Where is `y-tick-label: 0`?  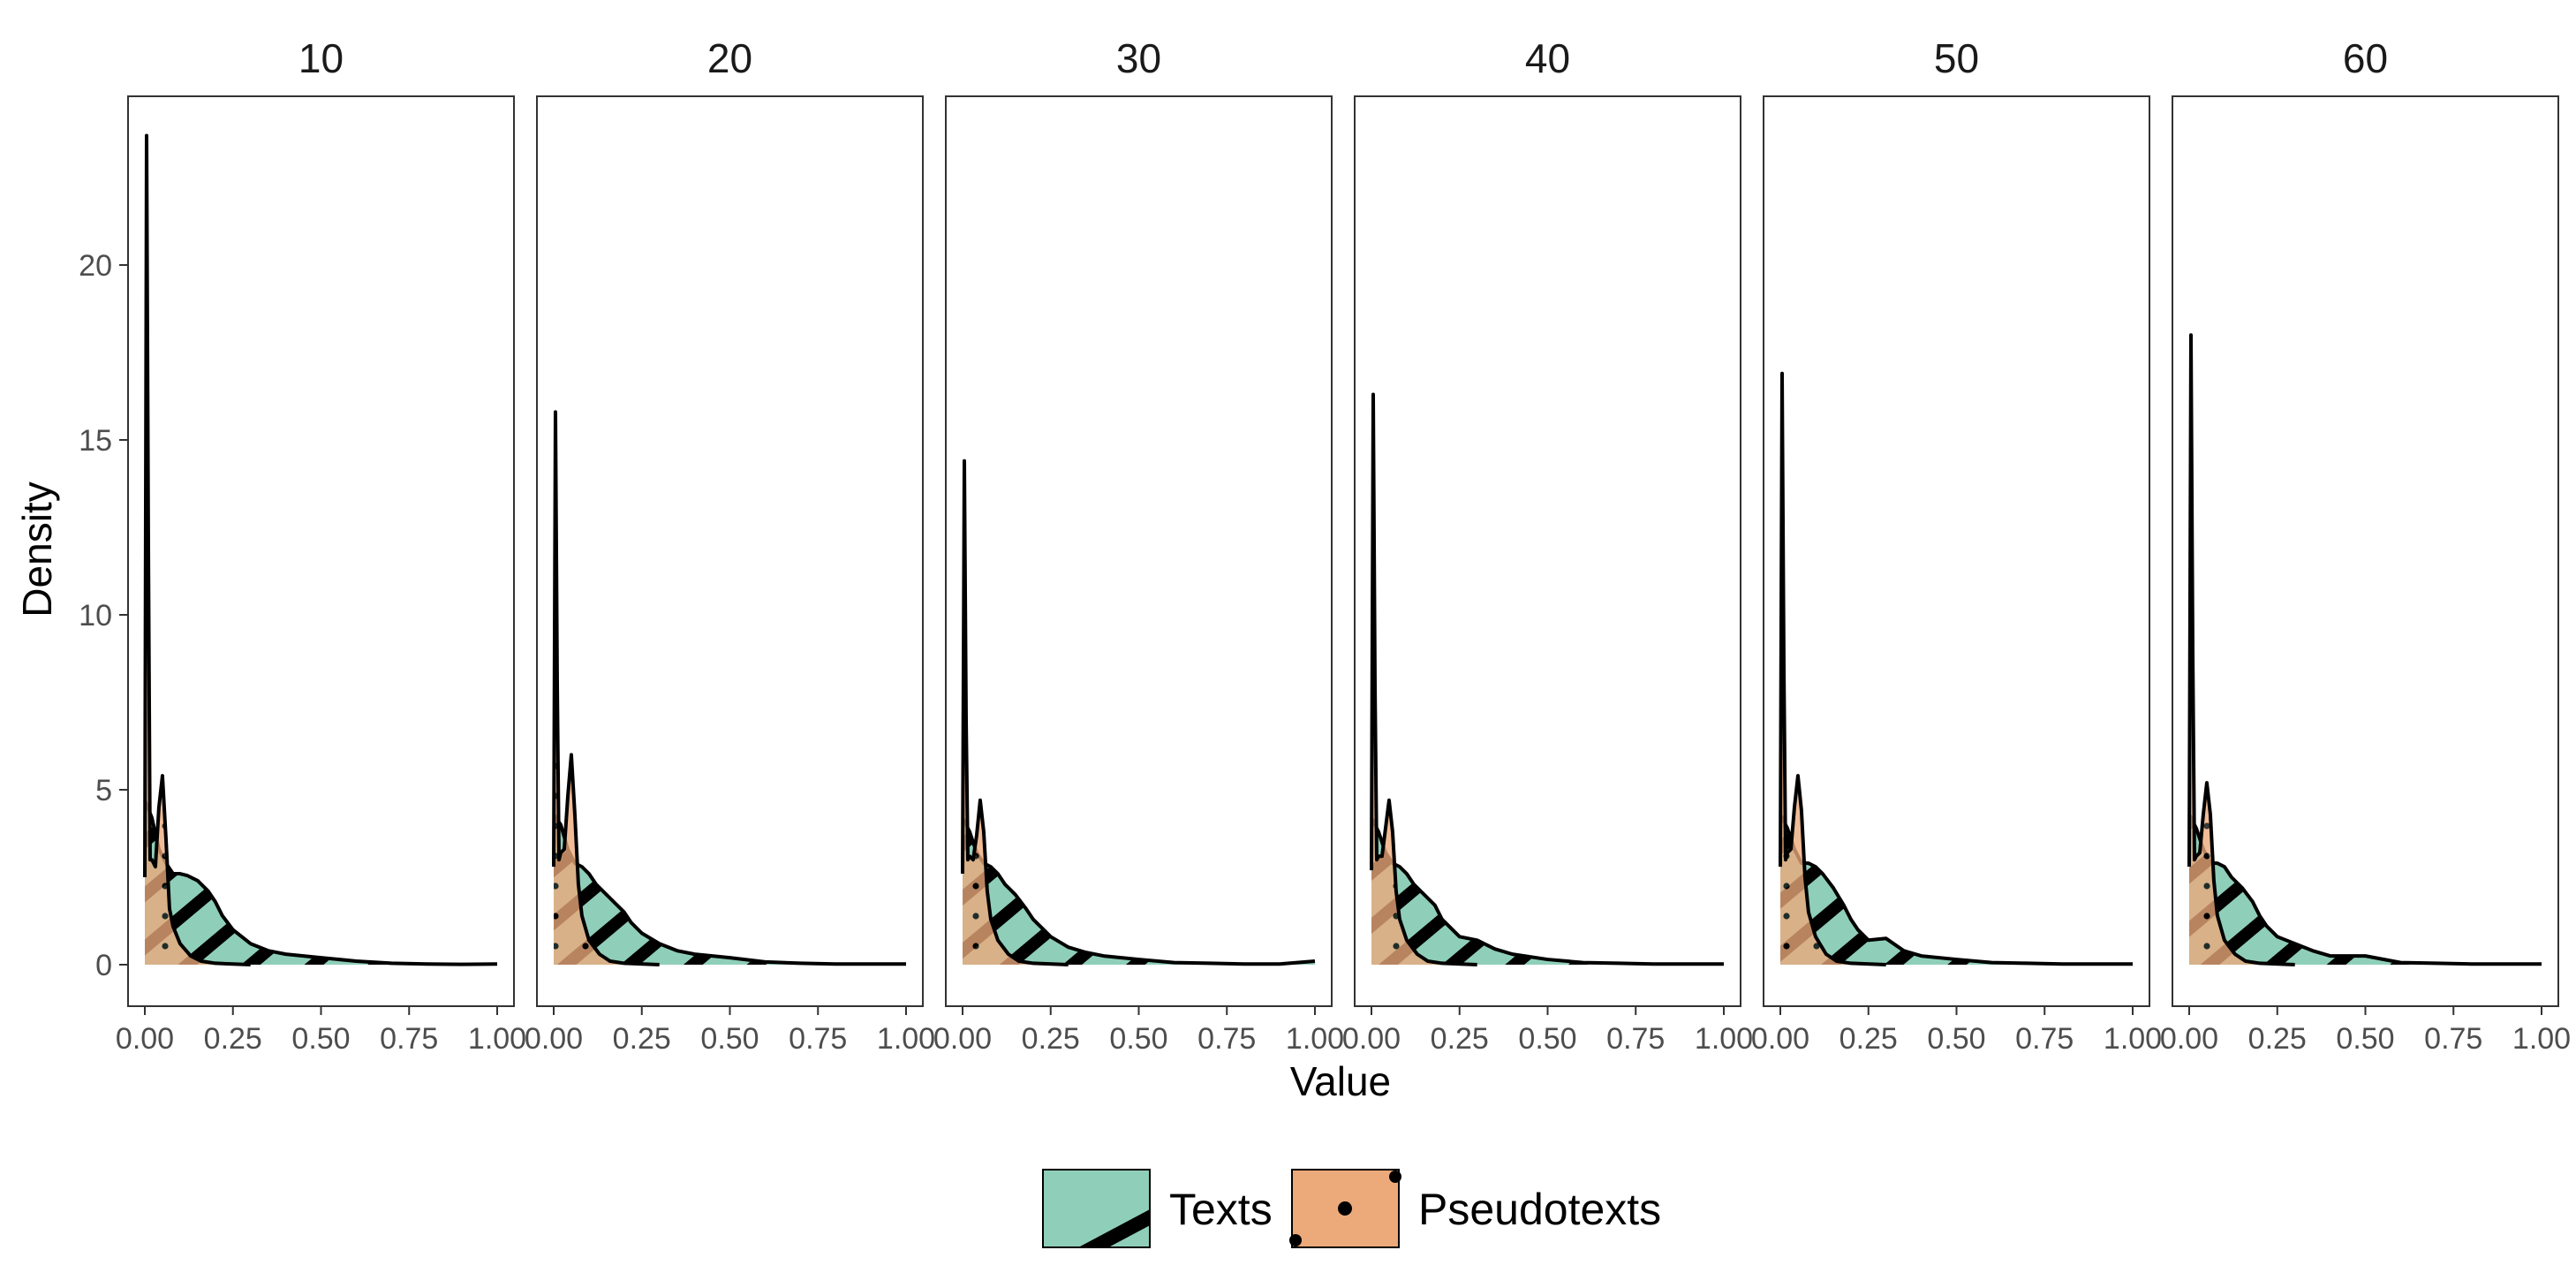 y-tick-label: 0 is located at coordinates (104, 966).